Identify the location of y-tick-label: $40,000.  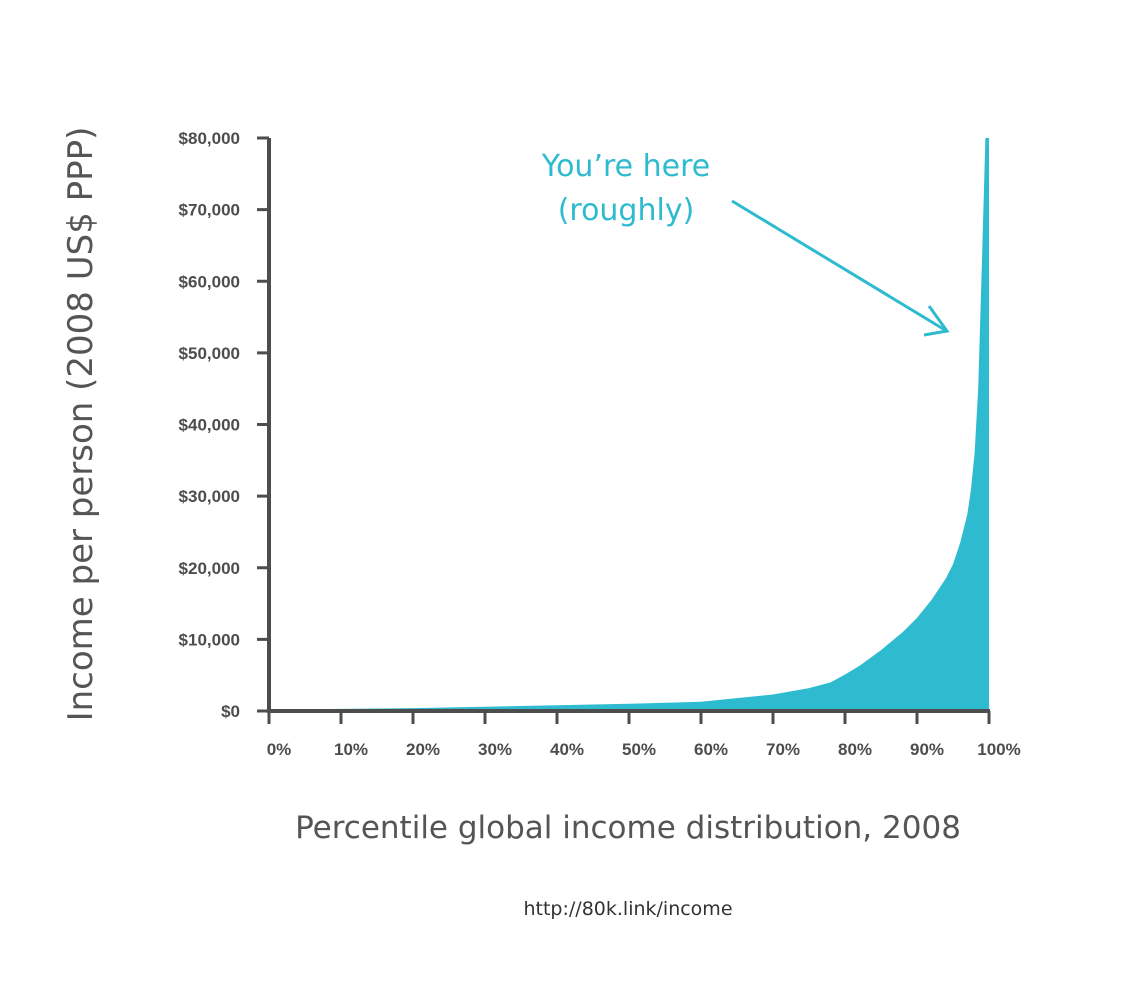
(209, 425).